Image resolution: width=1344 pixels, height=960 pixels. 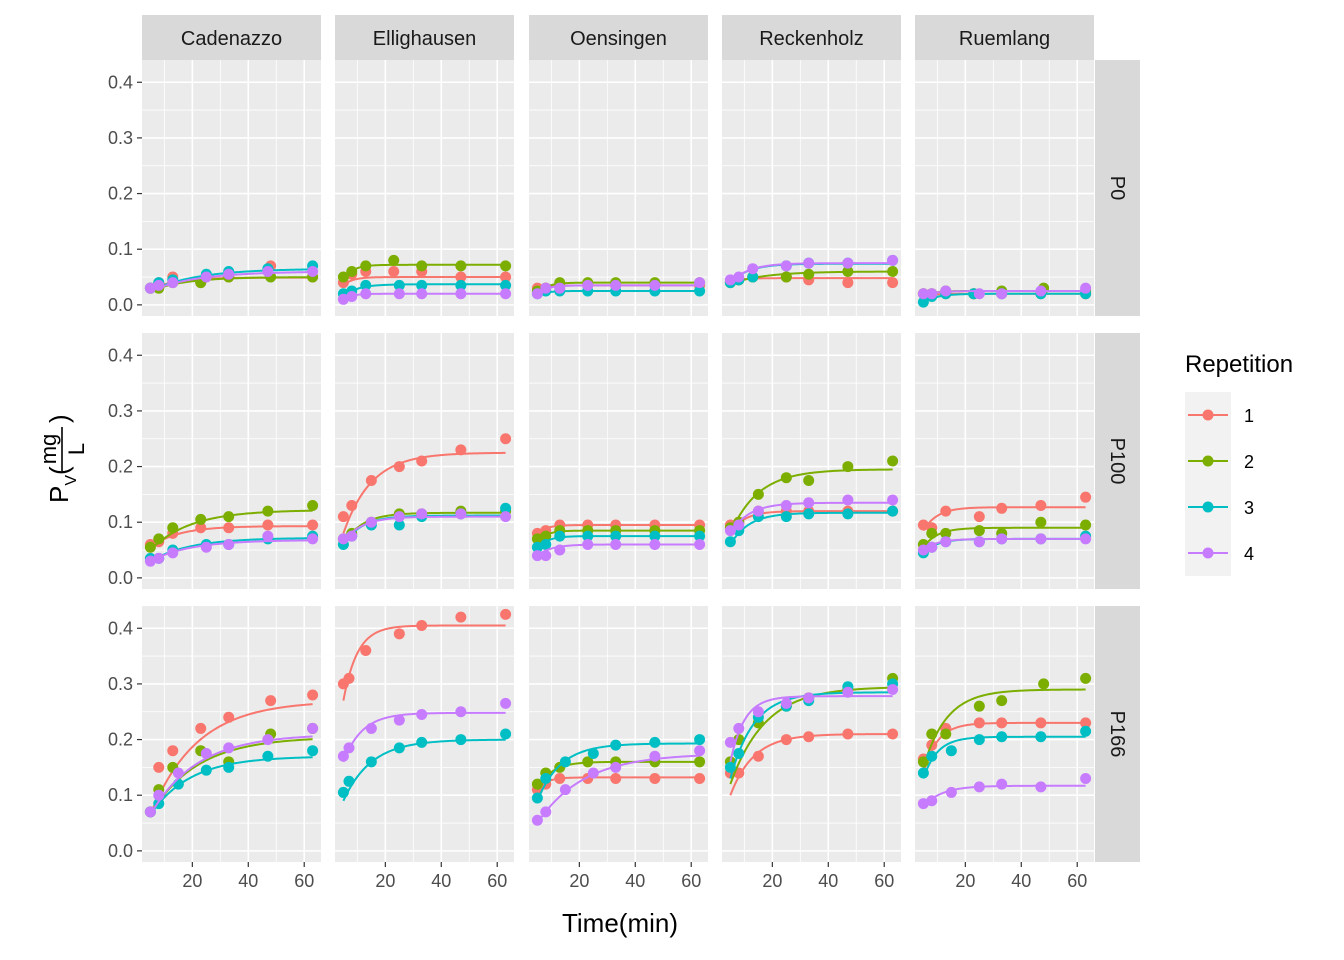 I want to click on y-axis-title-paren-close: ), so click(x=59, y=418).